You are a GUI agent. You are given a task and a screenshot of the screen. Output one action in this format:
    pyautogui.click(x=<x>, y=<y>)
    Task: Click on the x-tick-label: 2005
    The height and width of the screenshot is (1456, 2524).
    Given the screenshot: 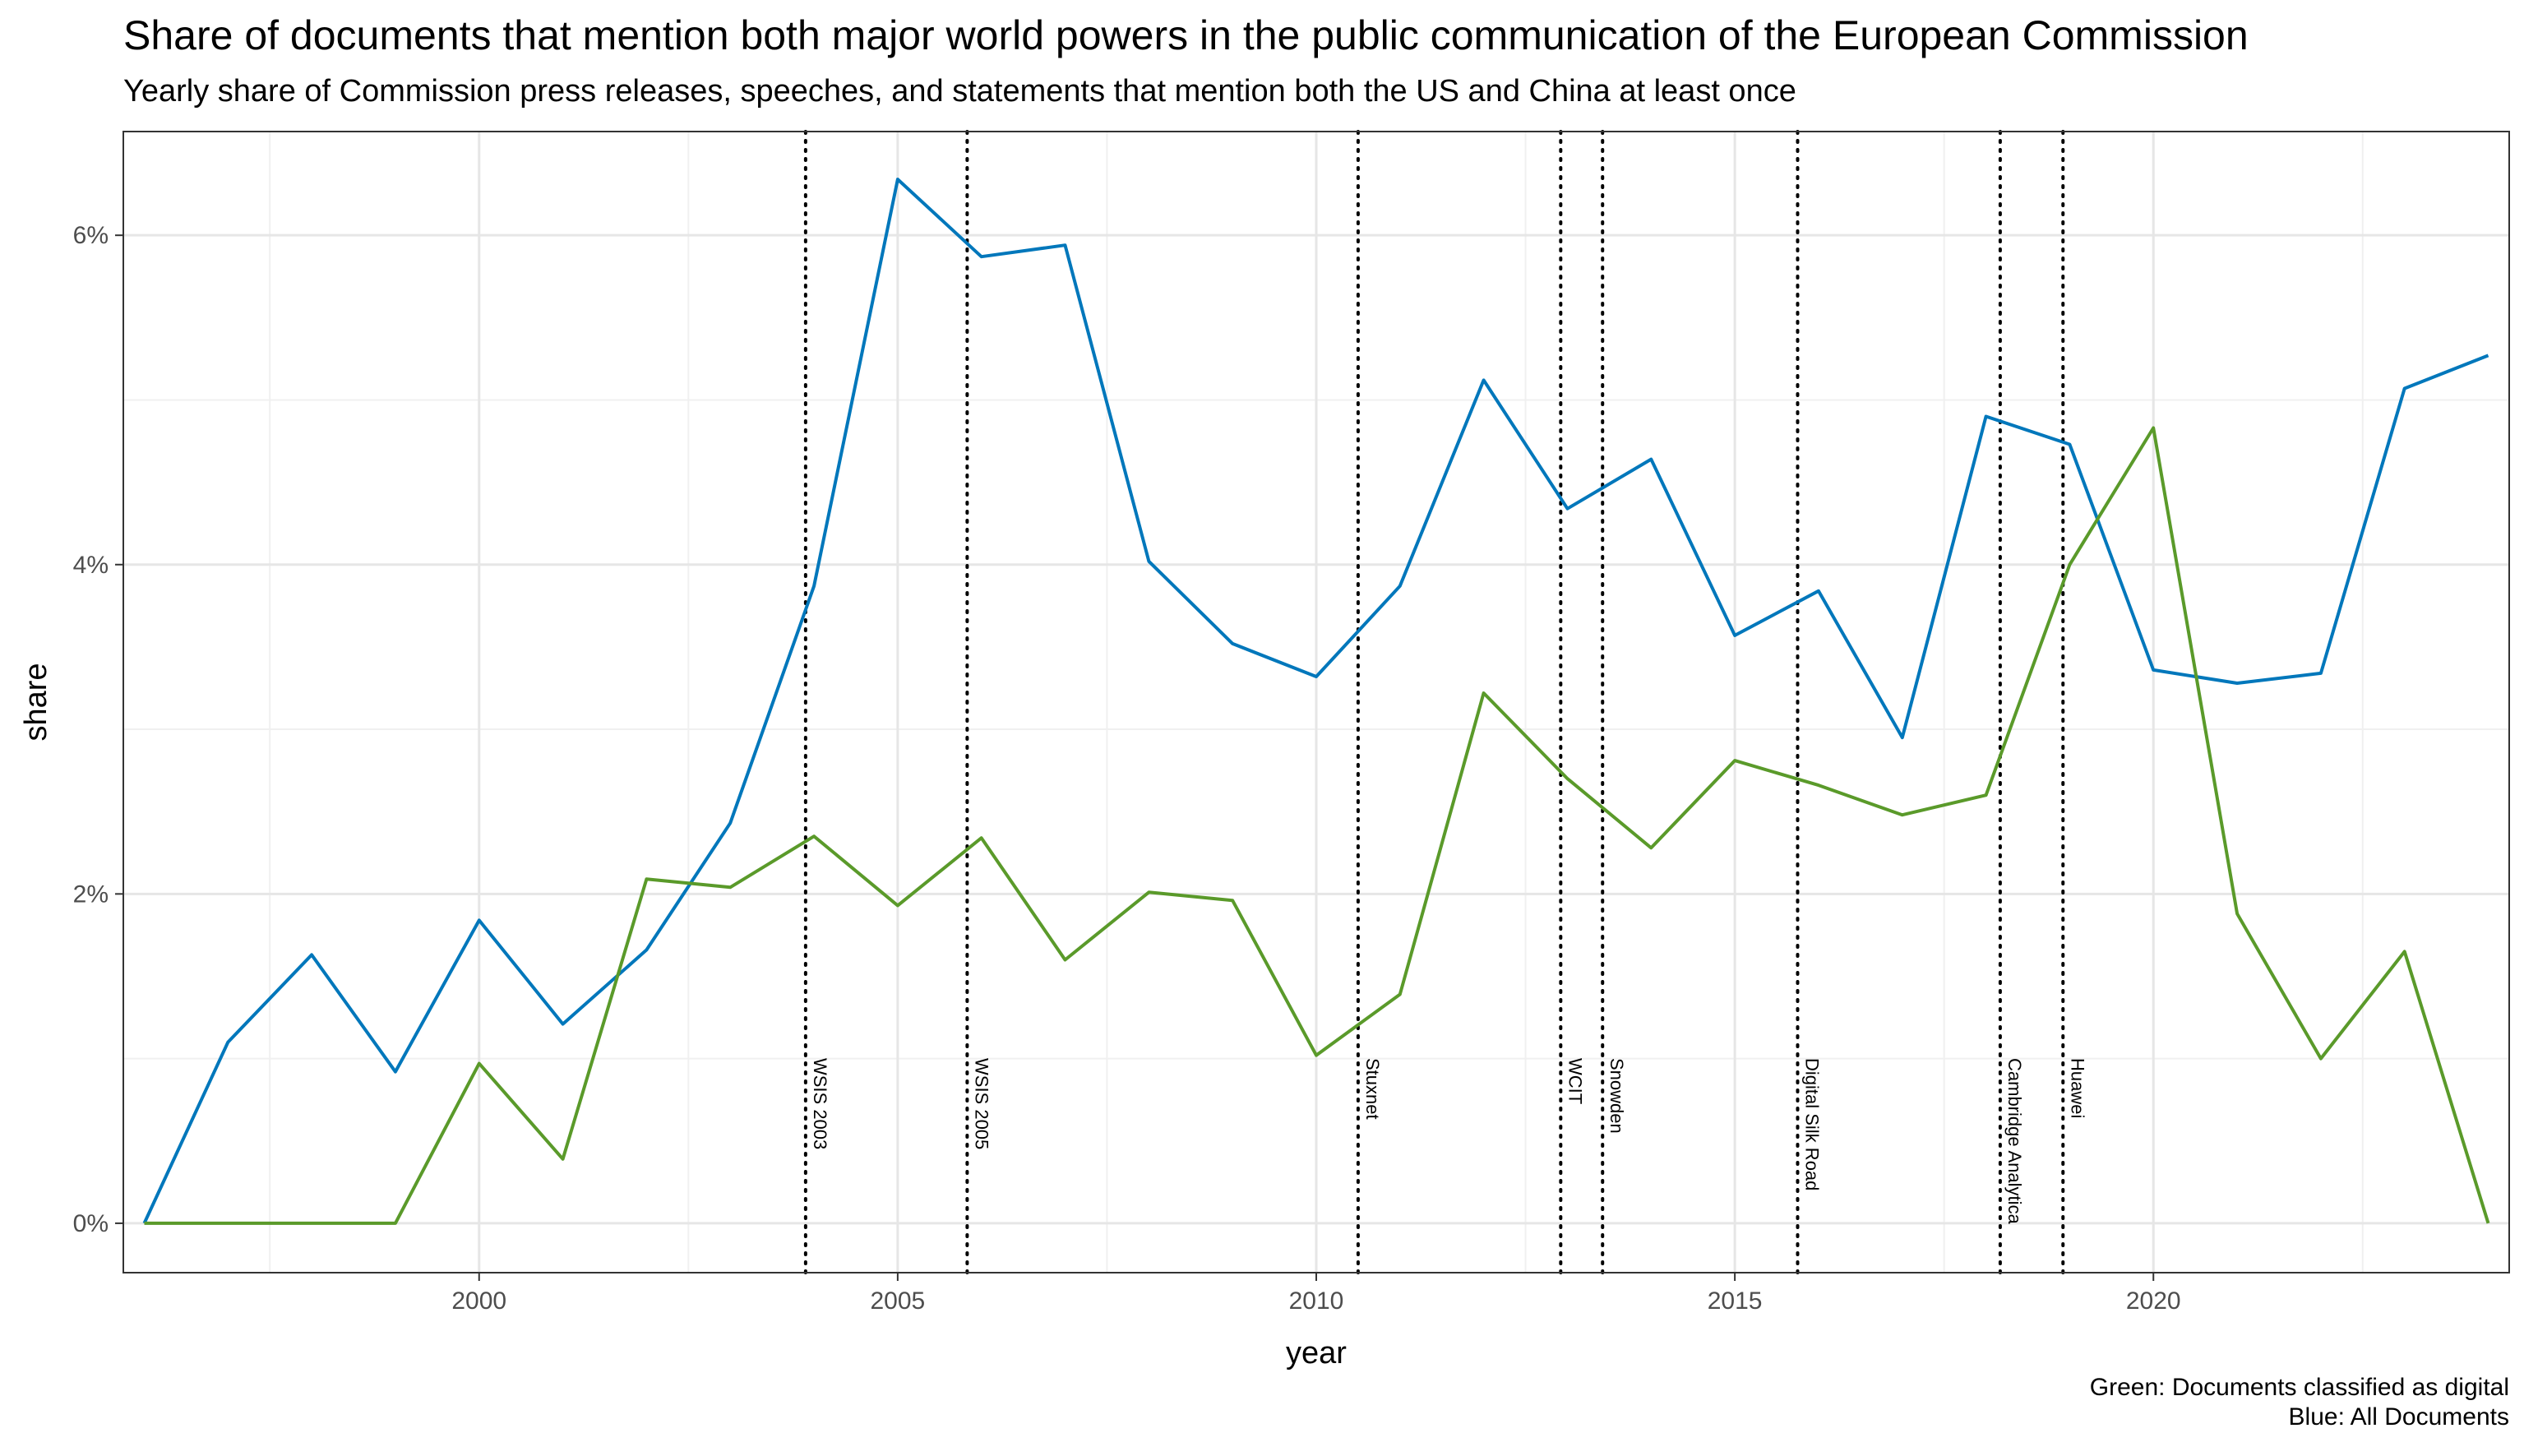 What is the action you would take?
    pyautogui.click(x=899, y=1301)
    